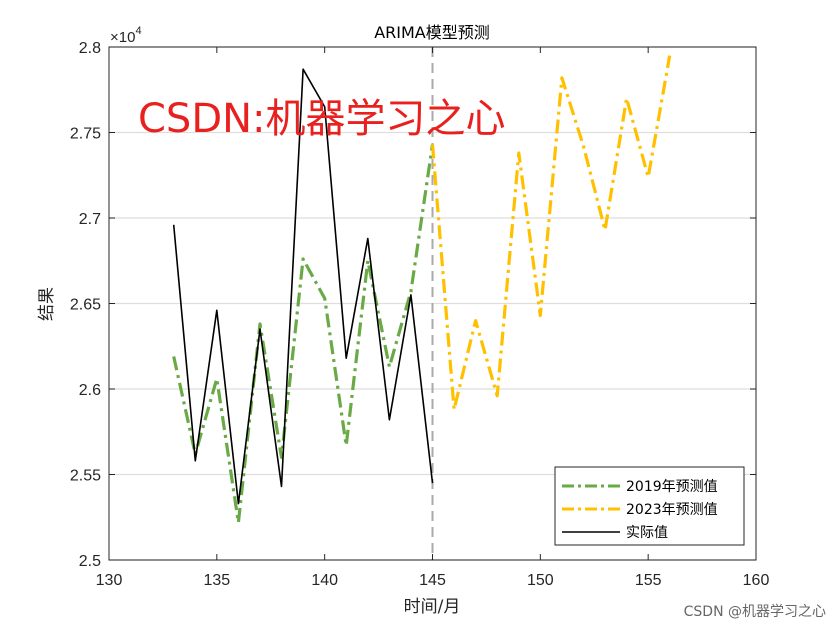 The width and height of the screenshot is (839, 630). I want to click on x-tick-label: 140, so click(324, 580).